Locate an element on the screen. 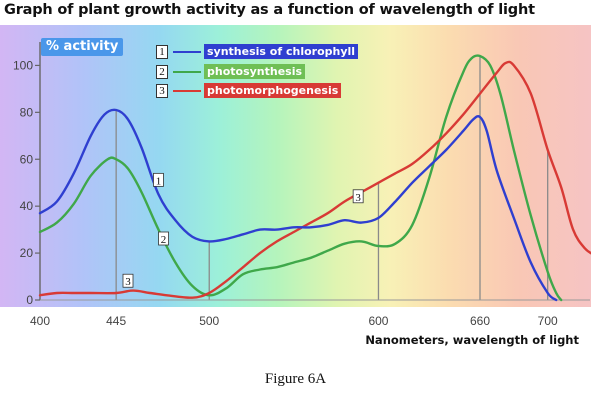 The image size is (591, 405). y-tick-label: 80 is located at coordinates (27, 112).